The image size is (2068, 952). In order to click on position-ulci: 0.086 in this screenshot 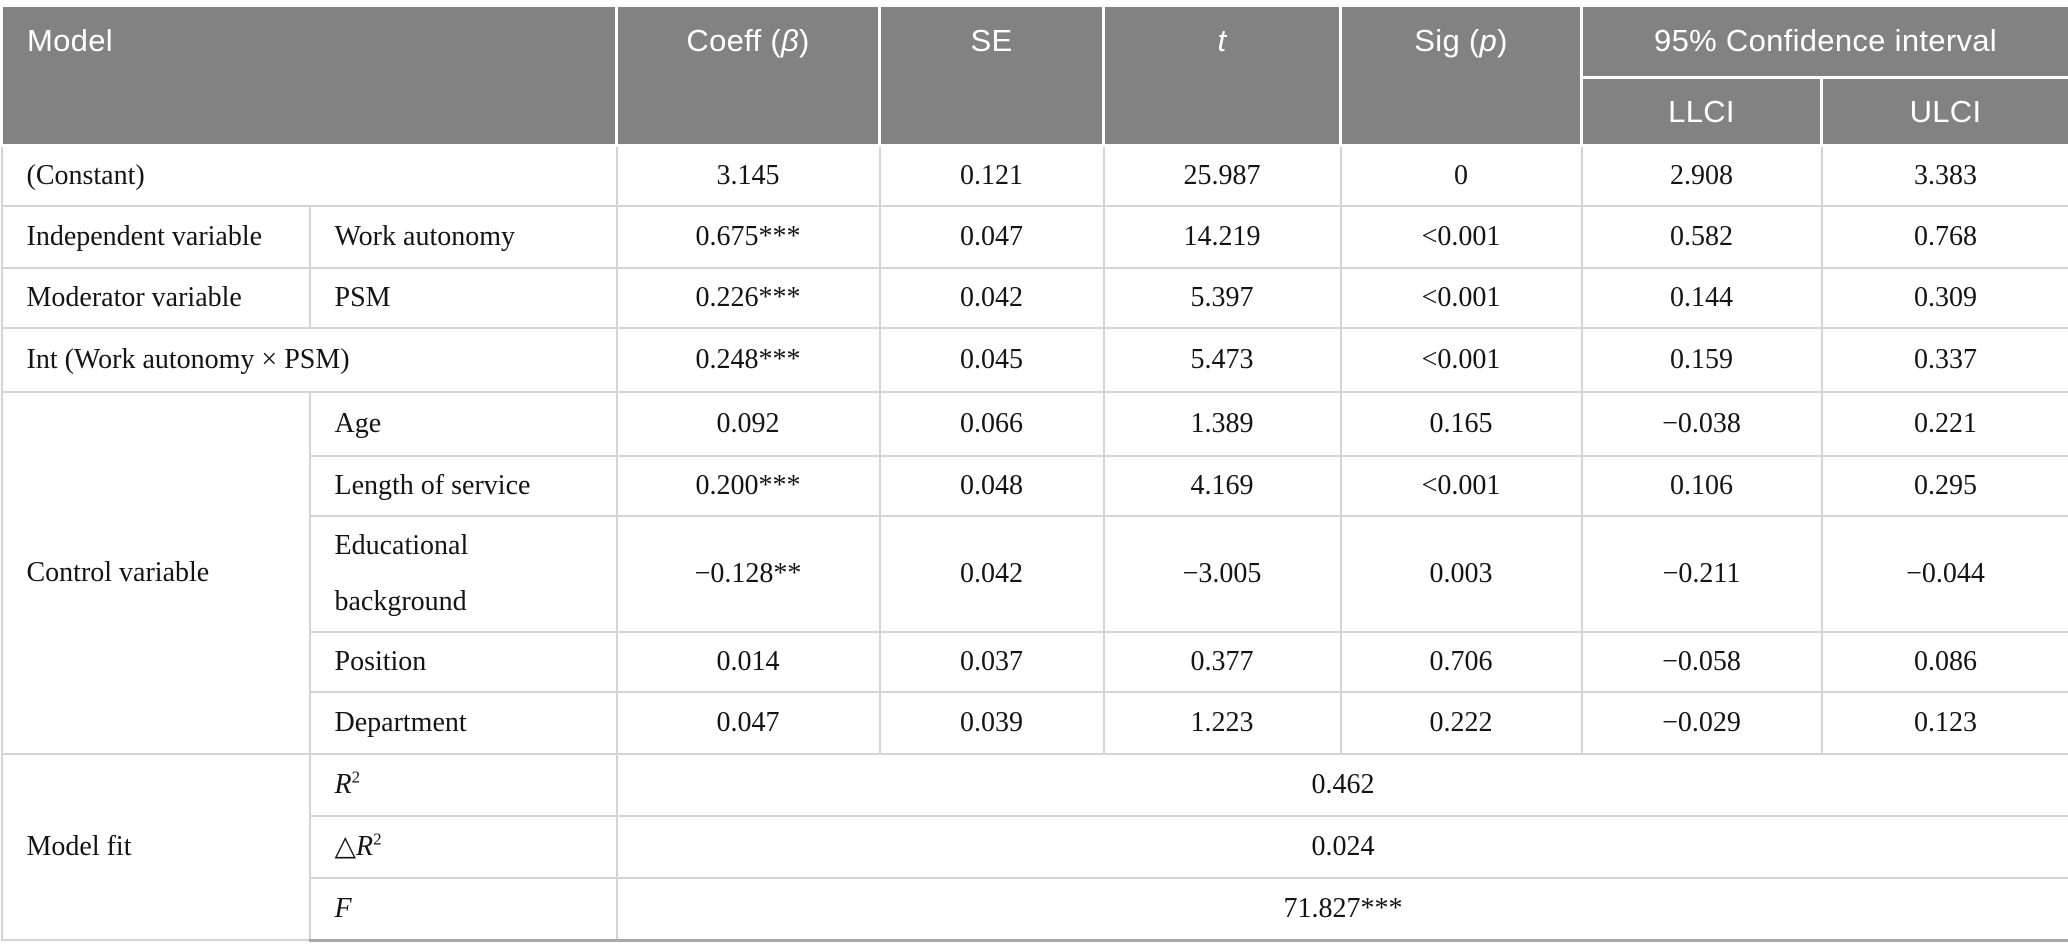, I will do `click(1944, 662)`.